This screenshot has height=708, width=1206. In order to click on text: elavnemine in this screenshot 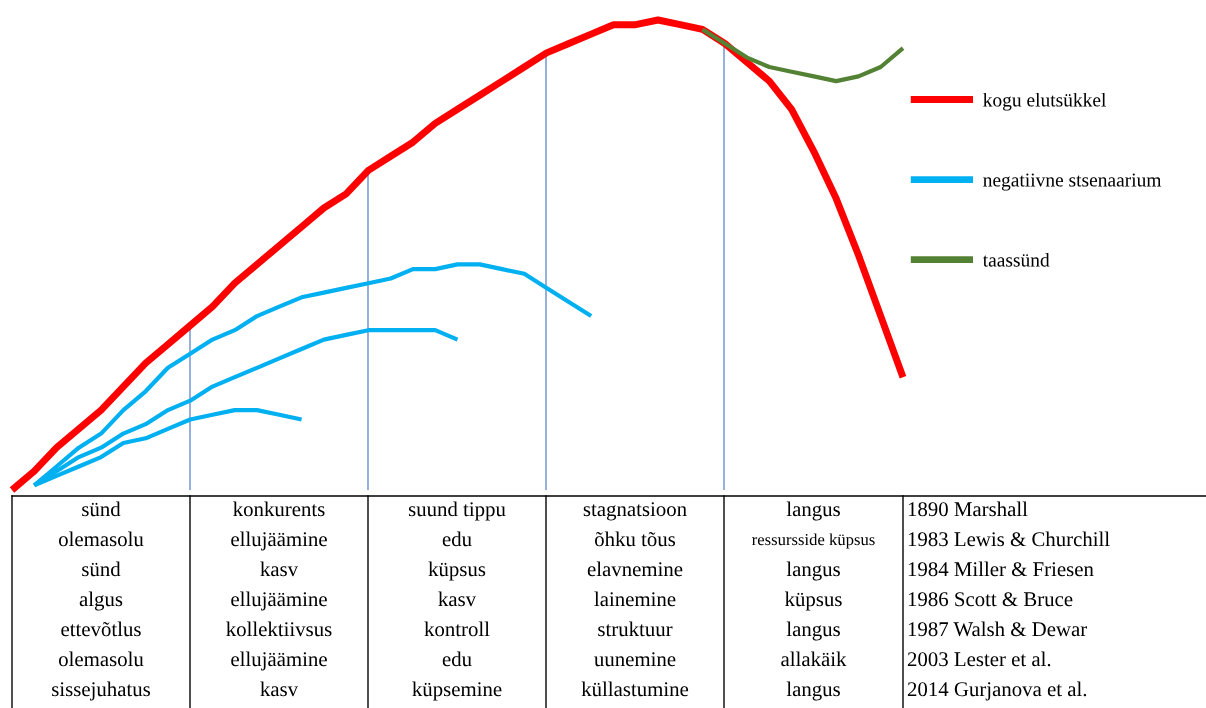, I will do `click(635, 569)`.